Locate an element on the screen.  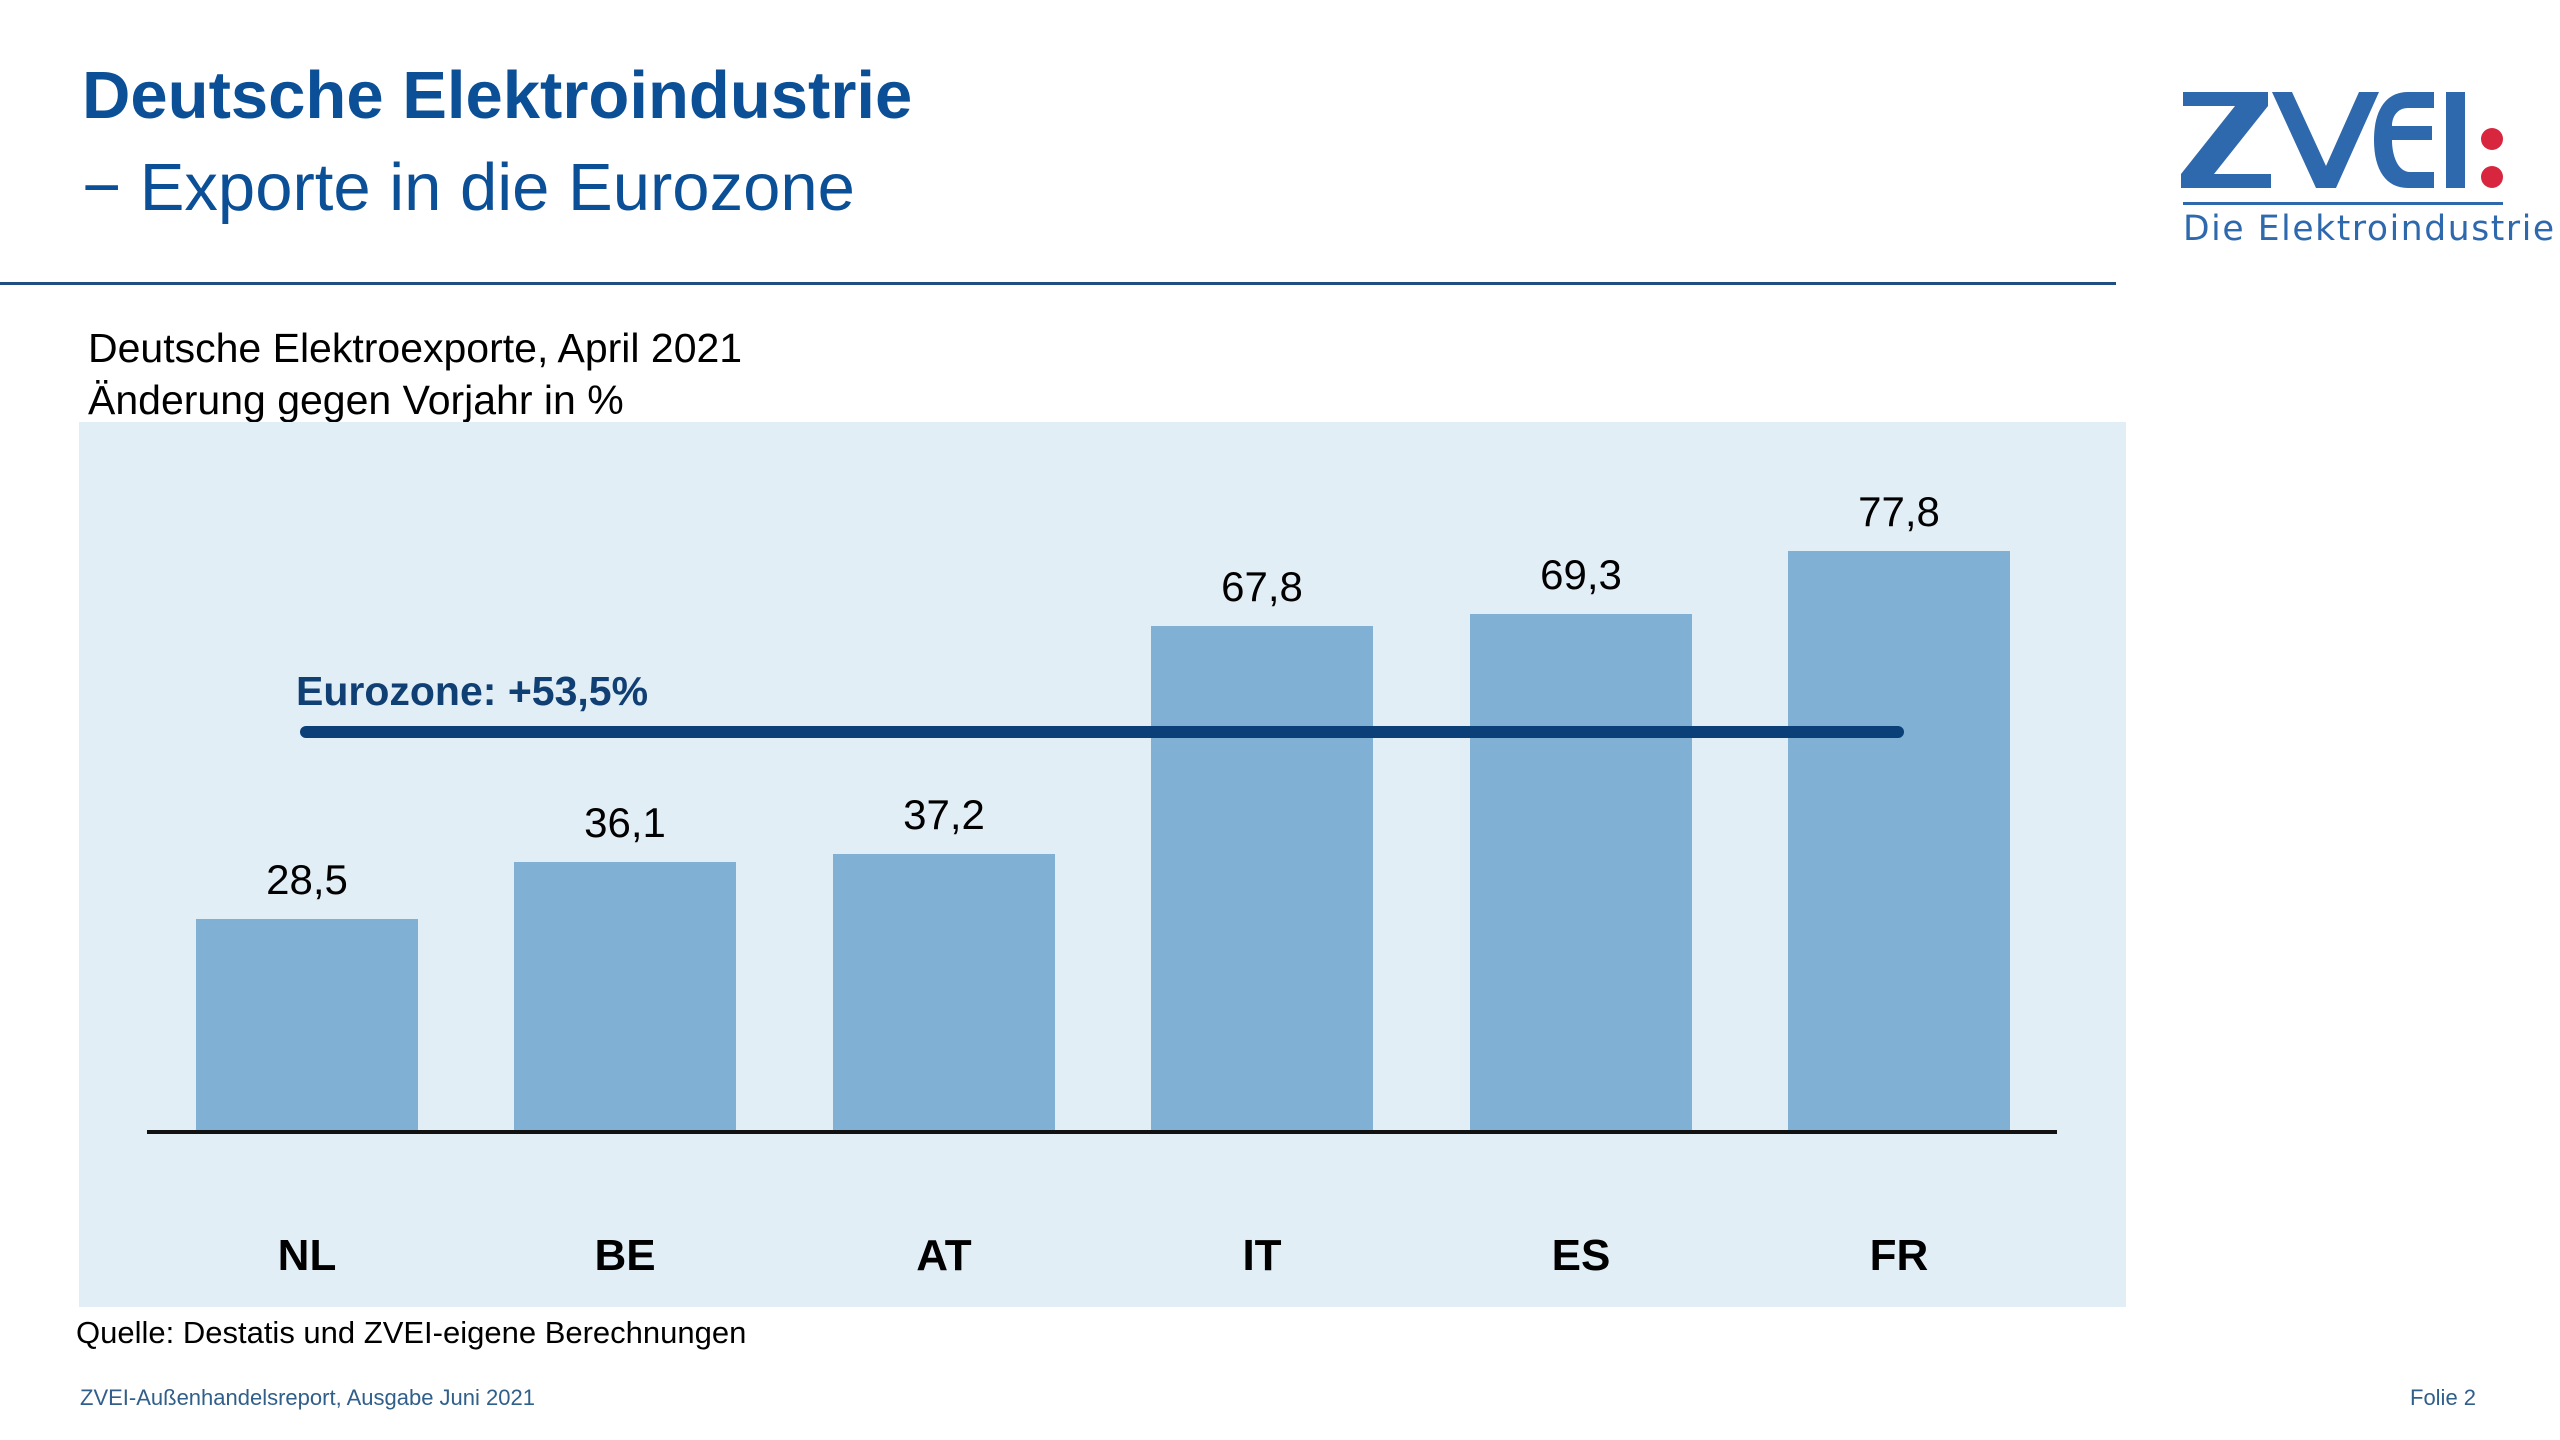
zvei-logo: Die Elektroindustrie is located at coordinates (2365, 171).